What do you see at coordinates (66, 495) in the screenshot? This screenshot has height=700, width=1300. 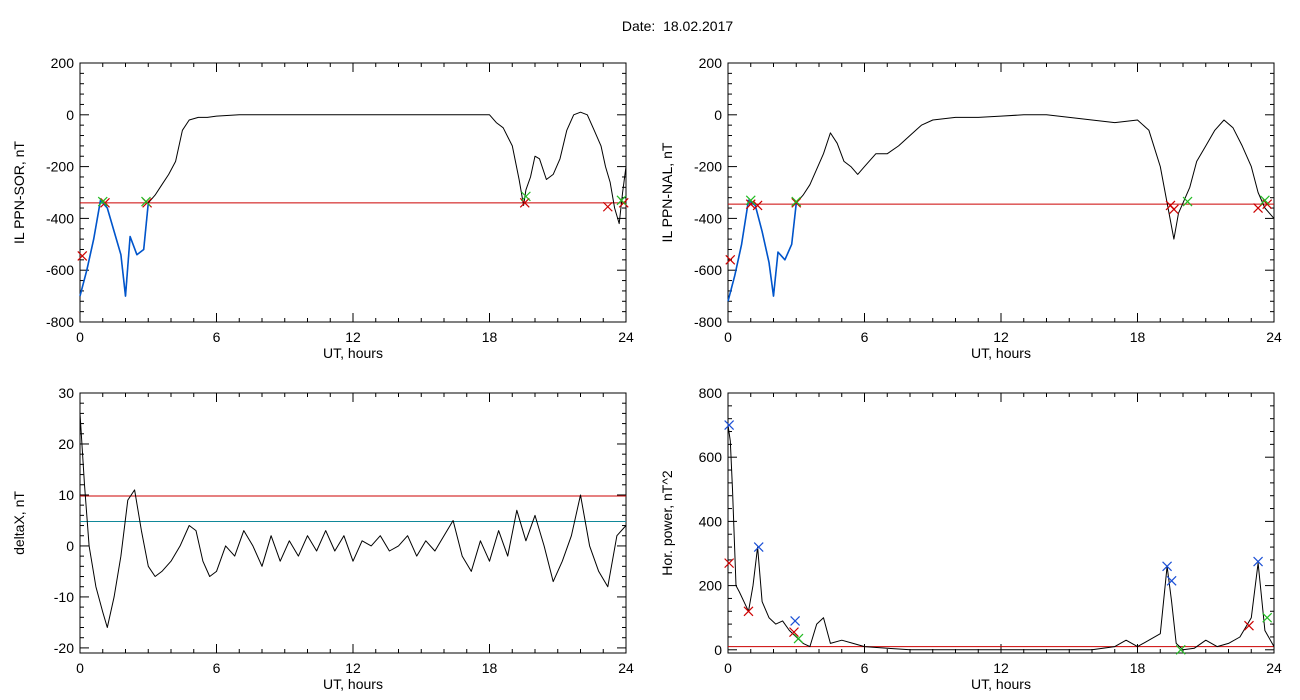 I see `y-tick-label: 10` at bounding box center [66, 495].